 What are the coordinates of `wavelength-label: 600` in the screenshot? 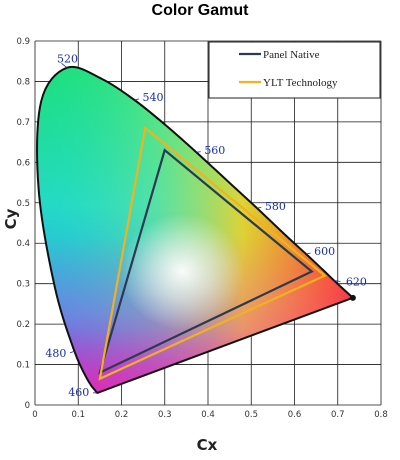 It's located at (324, 251).